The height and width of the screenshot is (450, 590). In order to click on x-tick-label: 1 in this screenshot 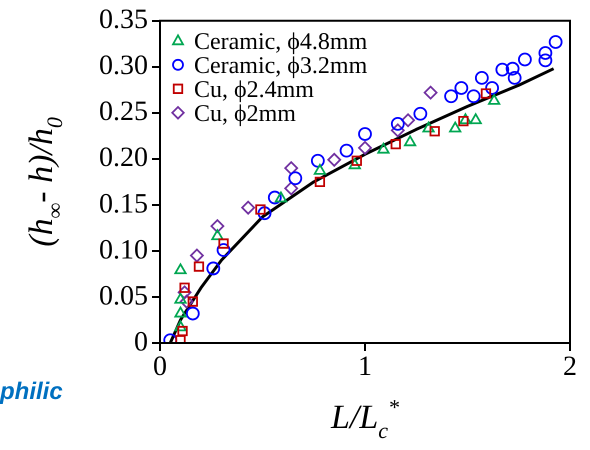, I will do `click(365, 366)`.